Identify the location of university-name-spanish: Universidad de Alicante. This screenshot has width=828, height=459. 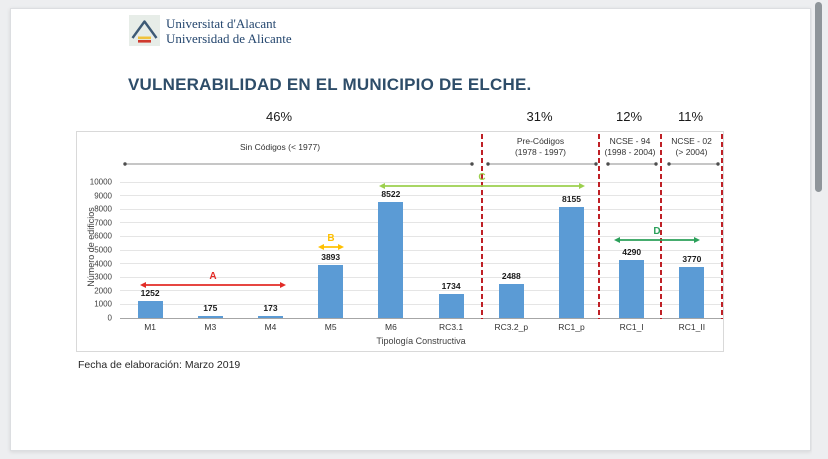
(229, 38).